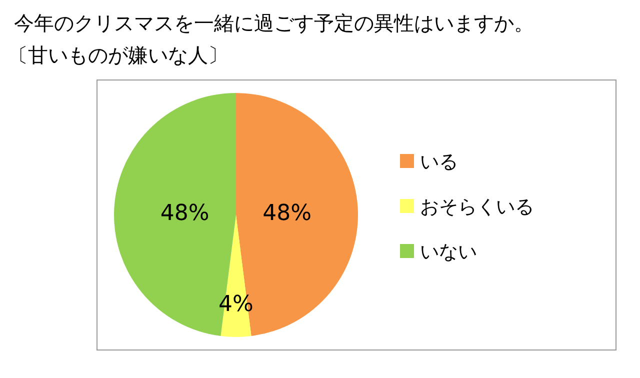  Describe the element at coordinates (477, 207) in the screenshot. I see `legend-label: おそらくいる` at that location.